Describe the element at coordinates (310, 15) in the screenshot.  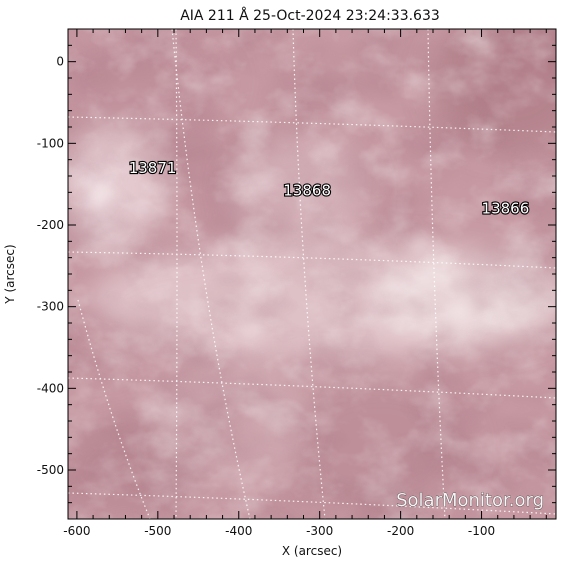
I see `figure-title: AIA 211 Å 25-Oct-2024 23:24:33.633` at that location.